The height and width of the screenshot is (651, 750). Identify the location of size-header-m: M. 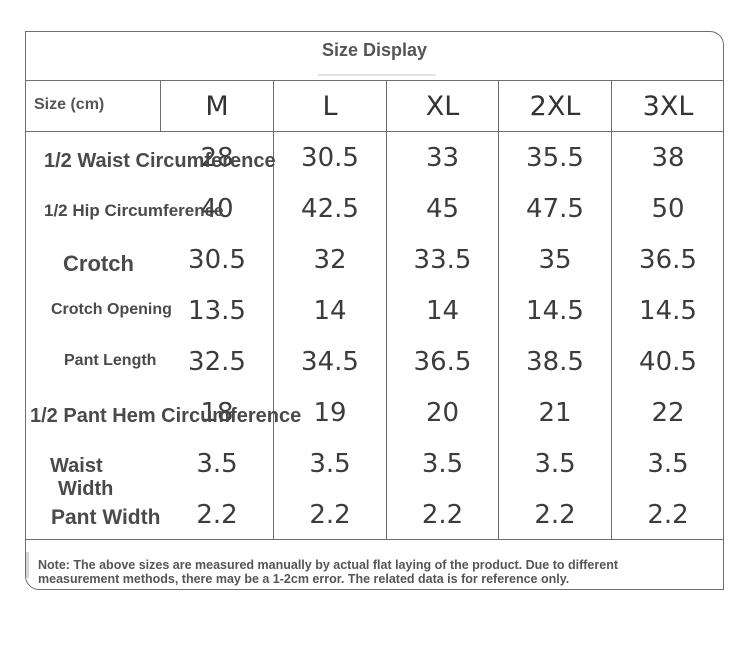
(217, 106).